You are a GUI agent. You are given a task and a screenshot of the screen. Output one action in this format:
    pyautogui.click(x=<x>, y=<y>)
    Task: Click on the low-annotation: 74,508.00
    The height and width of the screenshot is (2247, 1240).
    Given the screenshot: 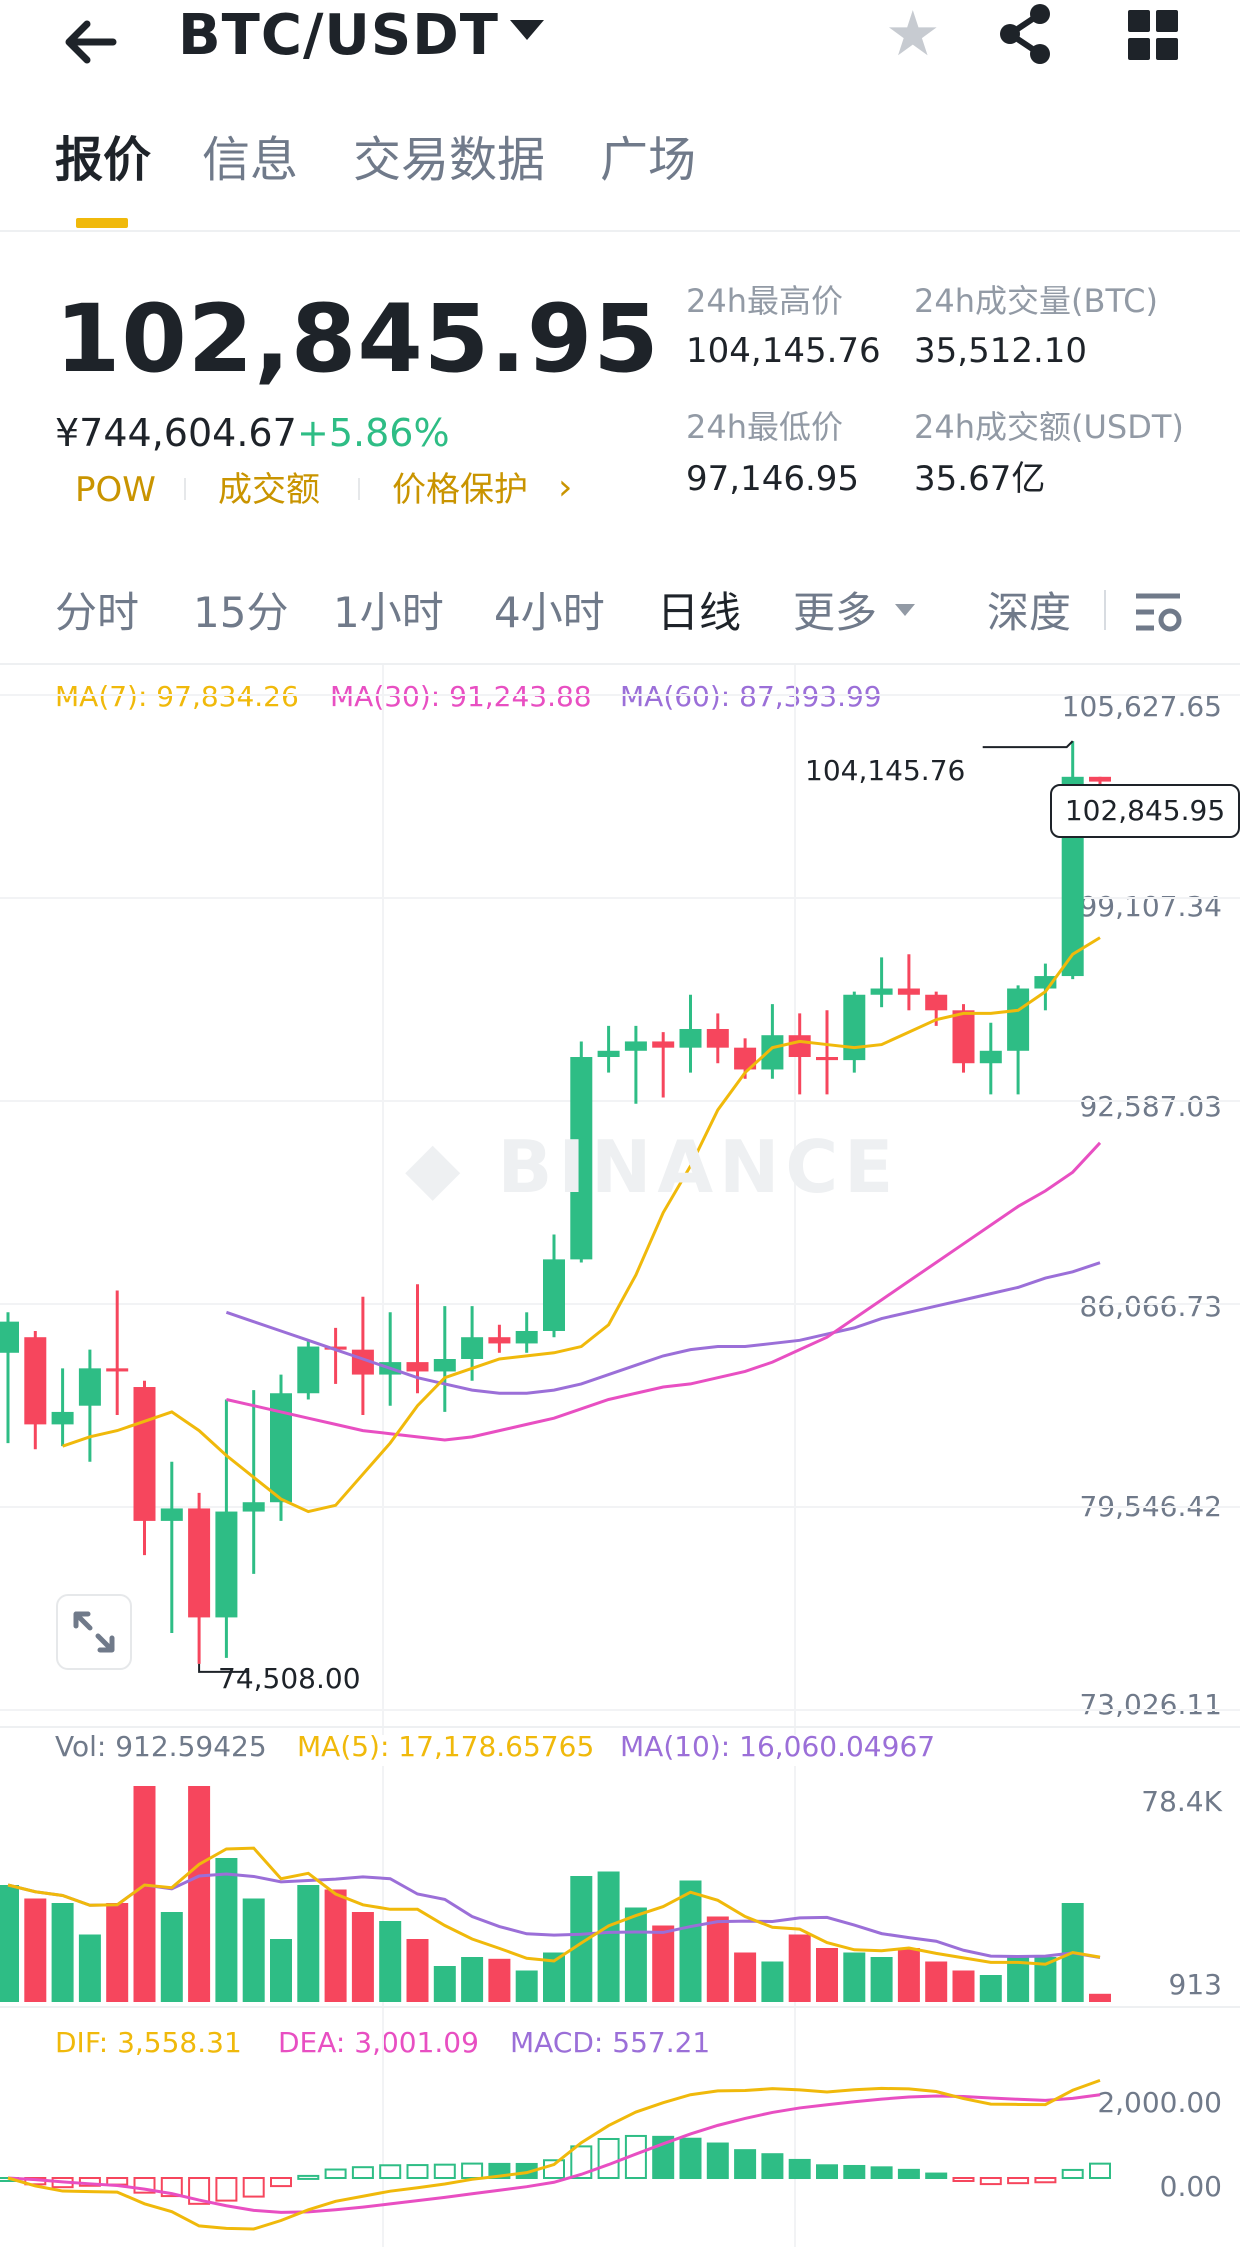 What is the action you would take?
    pyautogui.click(x=289, y=1678)
    